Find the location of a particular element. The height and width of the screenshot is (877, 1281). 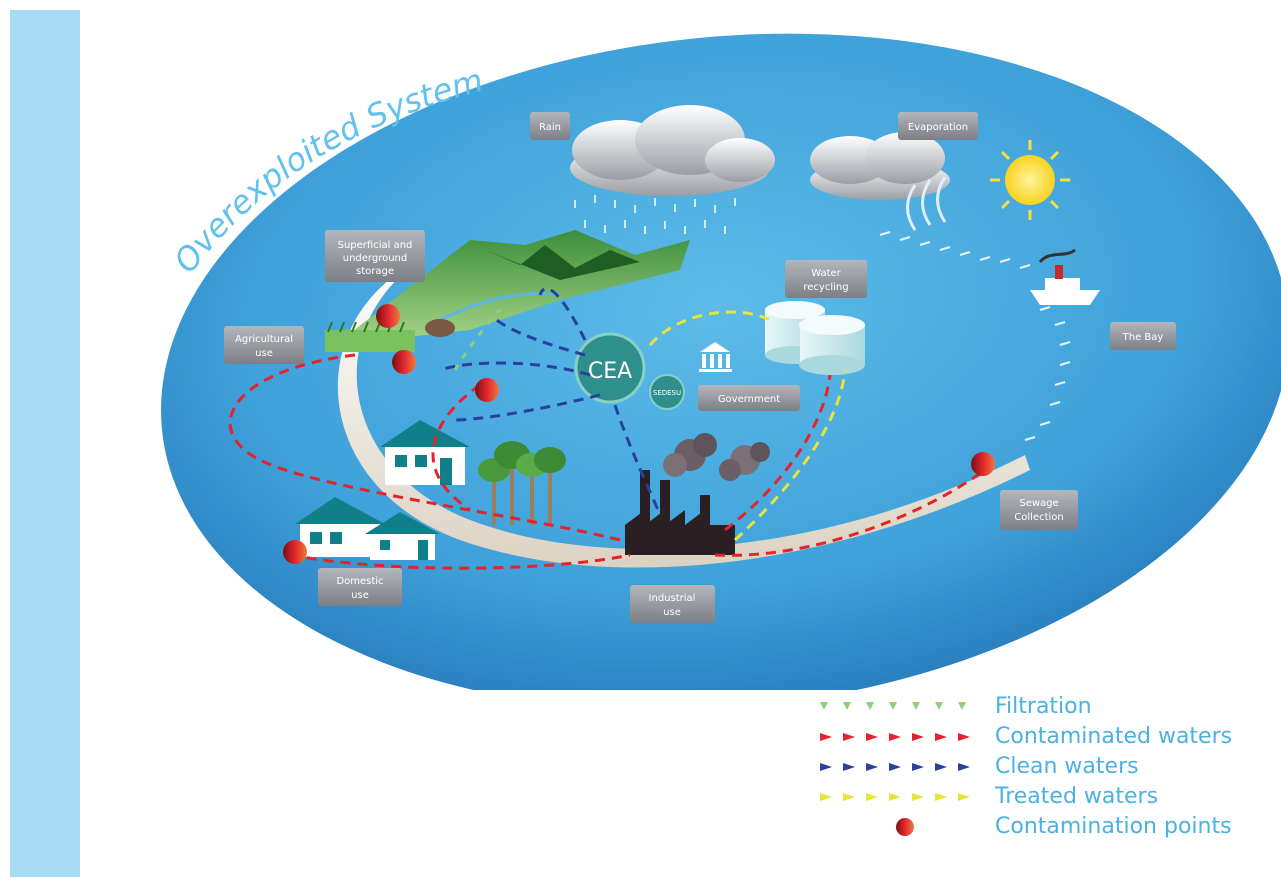

domestic-label-line2: use is located at coordinates (360, 595).